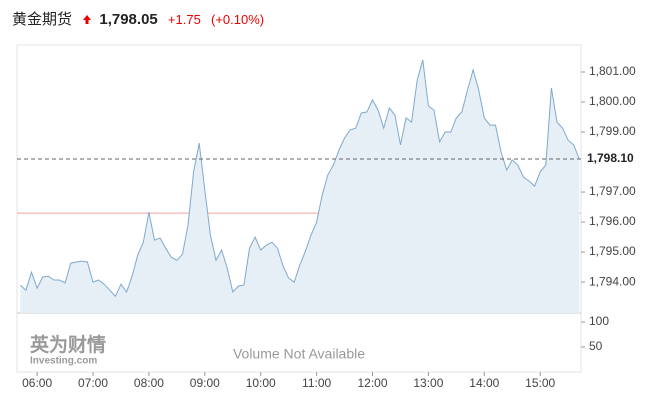  What do you see at coordinates (612, 131) in the screenshot?
I see `y-tick-label: 1,799.00` at bounding box center [612, 131].